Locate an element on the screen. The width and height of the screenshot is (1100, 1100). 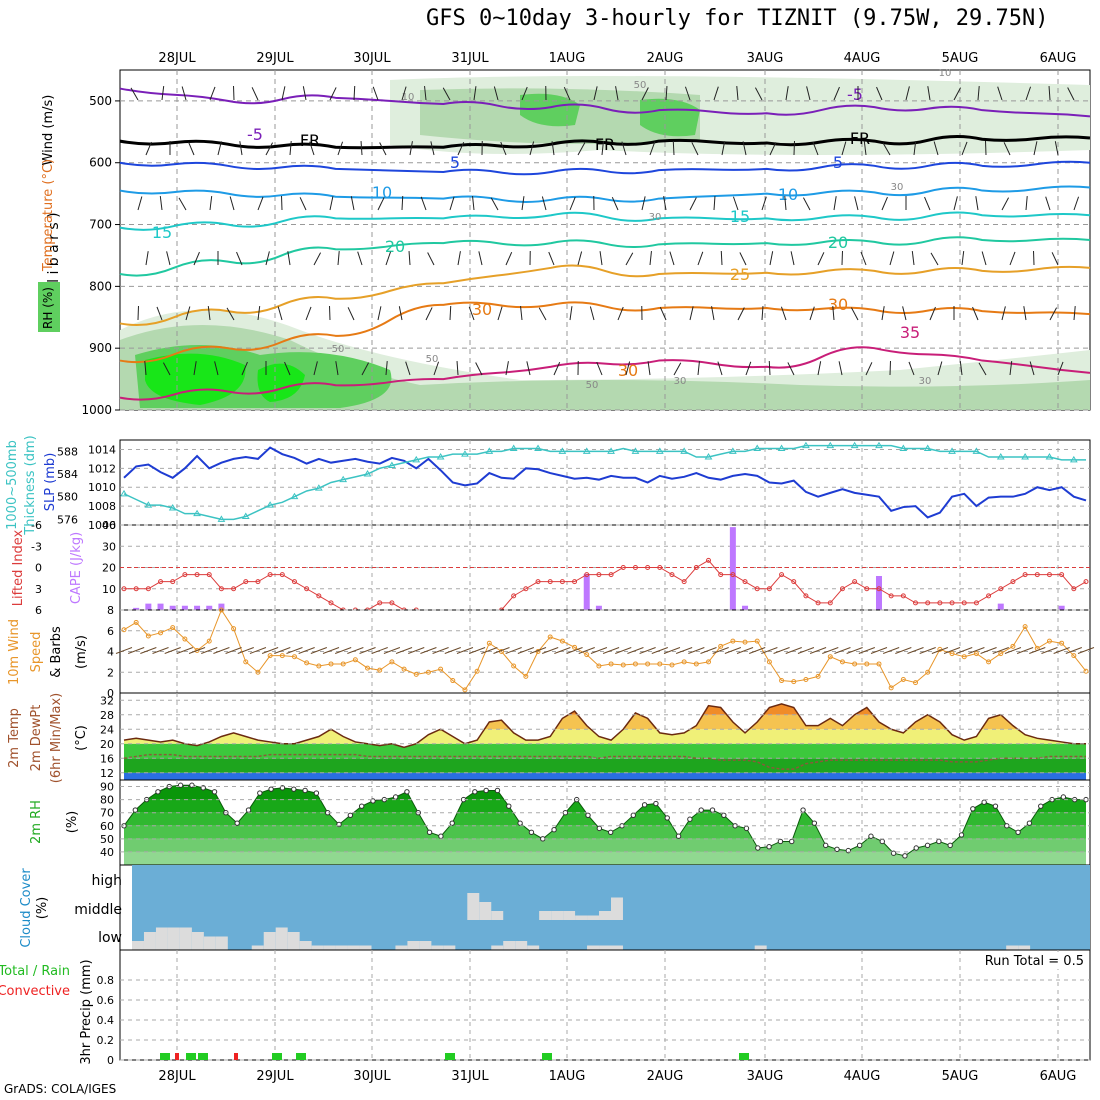
wind-tick-label: 2 is located at coordinates (110, 672).